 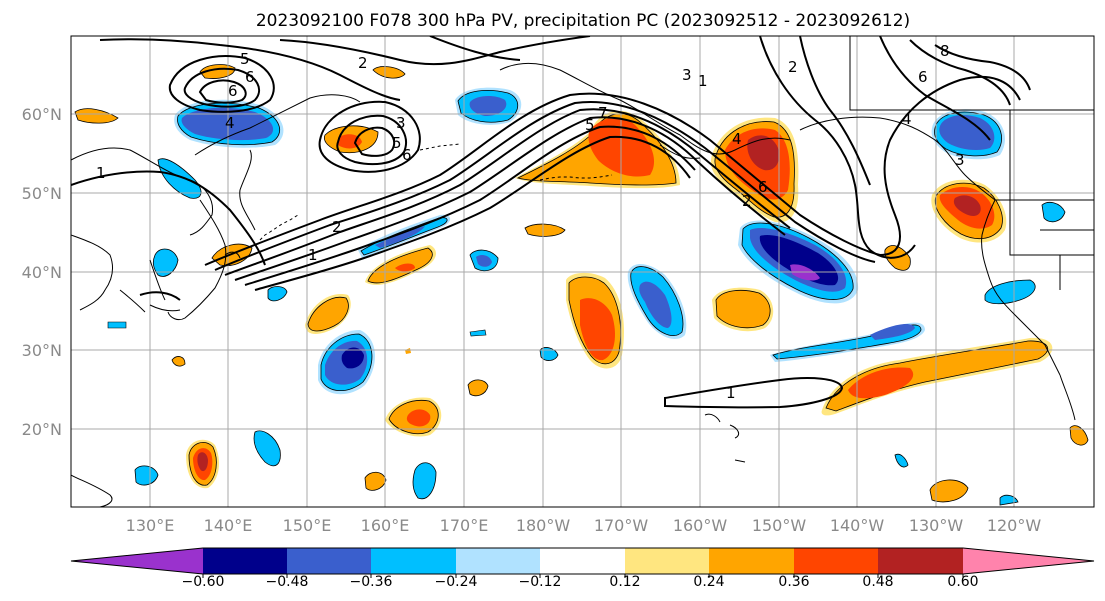 What do you see at coordinates (228, 525) in the screenshot?
I see `lon-label: 140°E` at bounding box center [228, 525].